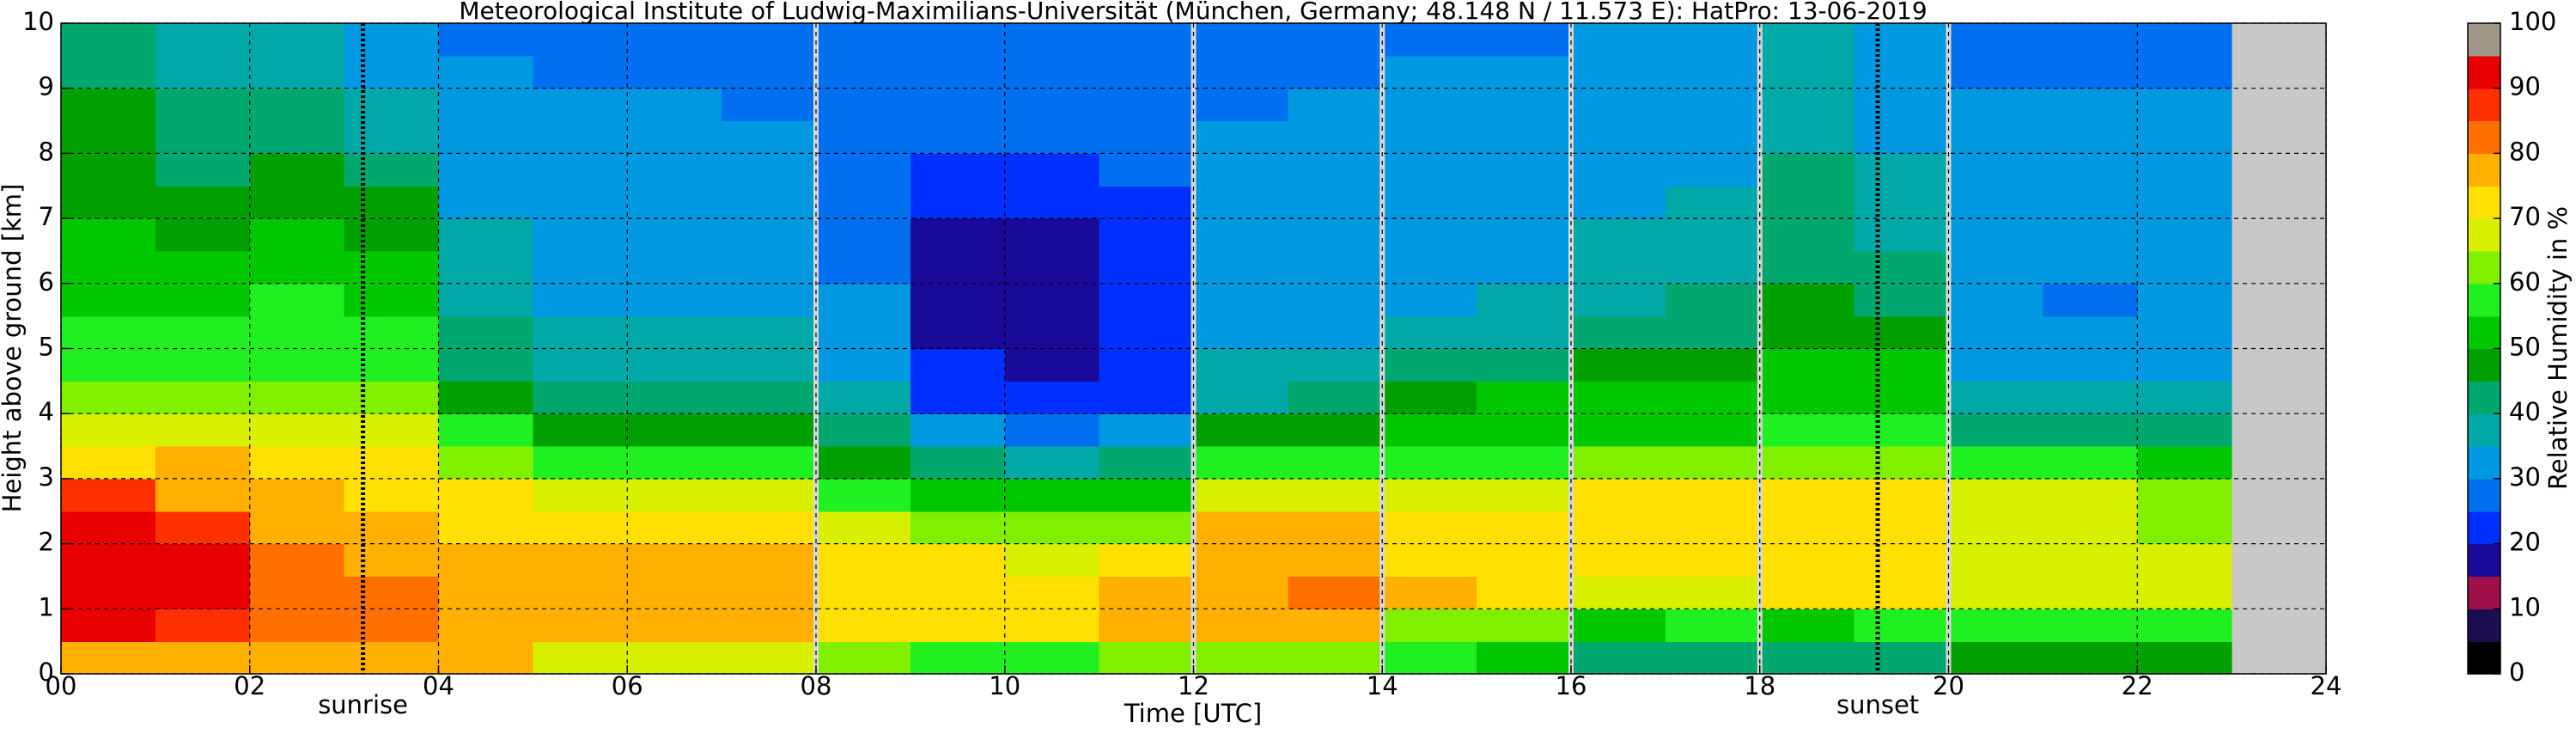  I want to click on y-tick-label: 7, so click(46, 216).